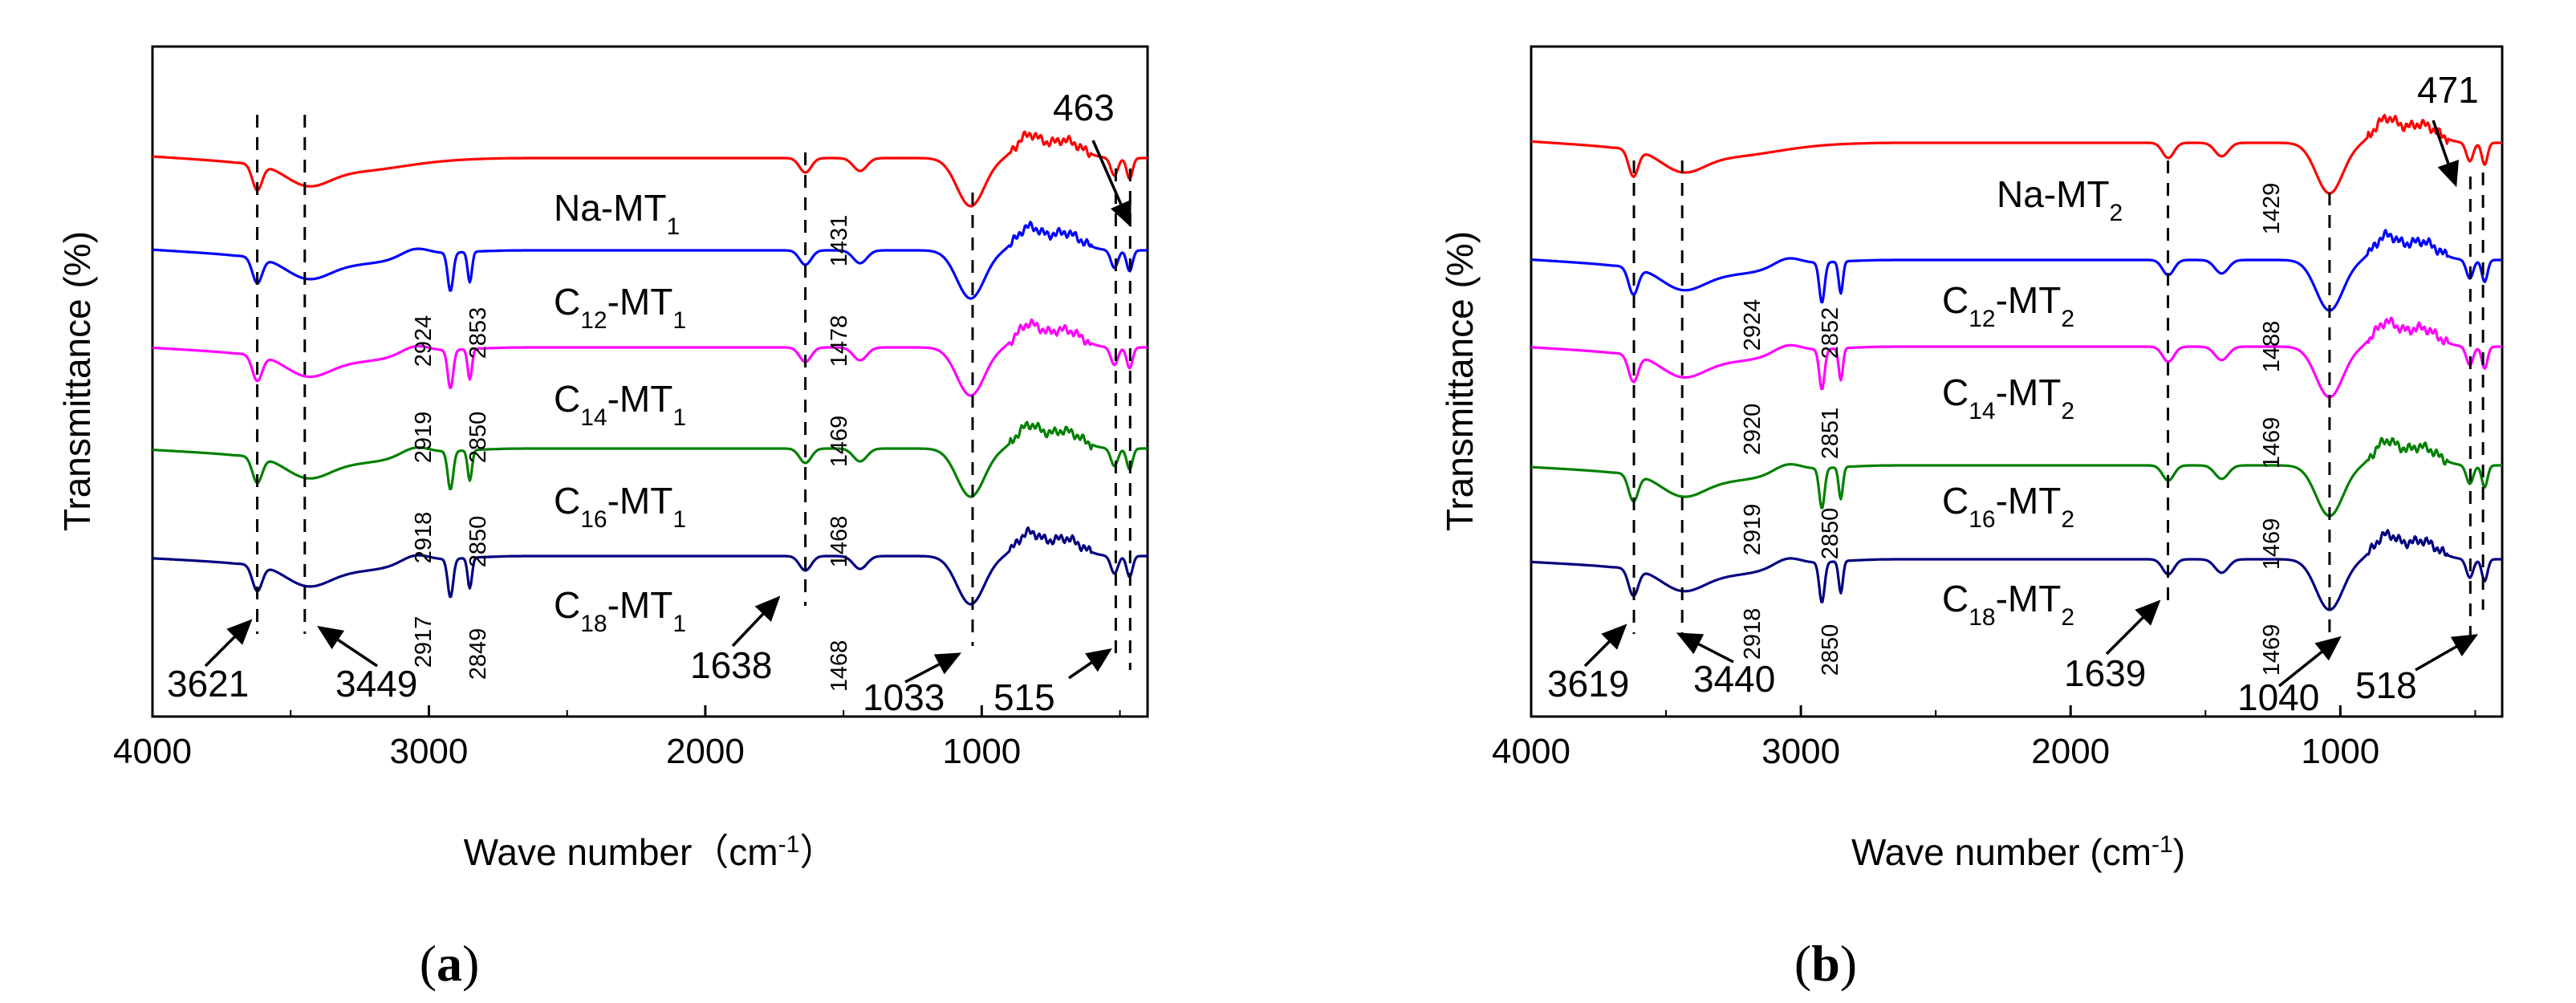 Image resolution: width=2576 pixels, height=1003 pixels. I want to click on x-axis-title-close: ）, so click(818, 852).